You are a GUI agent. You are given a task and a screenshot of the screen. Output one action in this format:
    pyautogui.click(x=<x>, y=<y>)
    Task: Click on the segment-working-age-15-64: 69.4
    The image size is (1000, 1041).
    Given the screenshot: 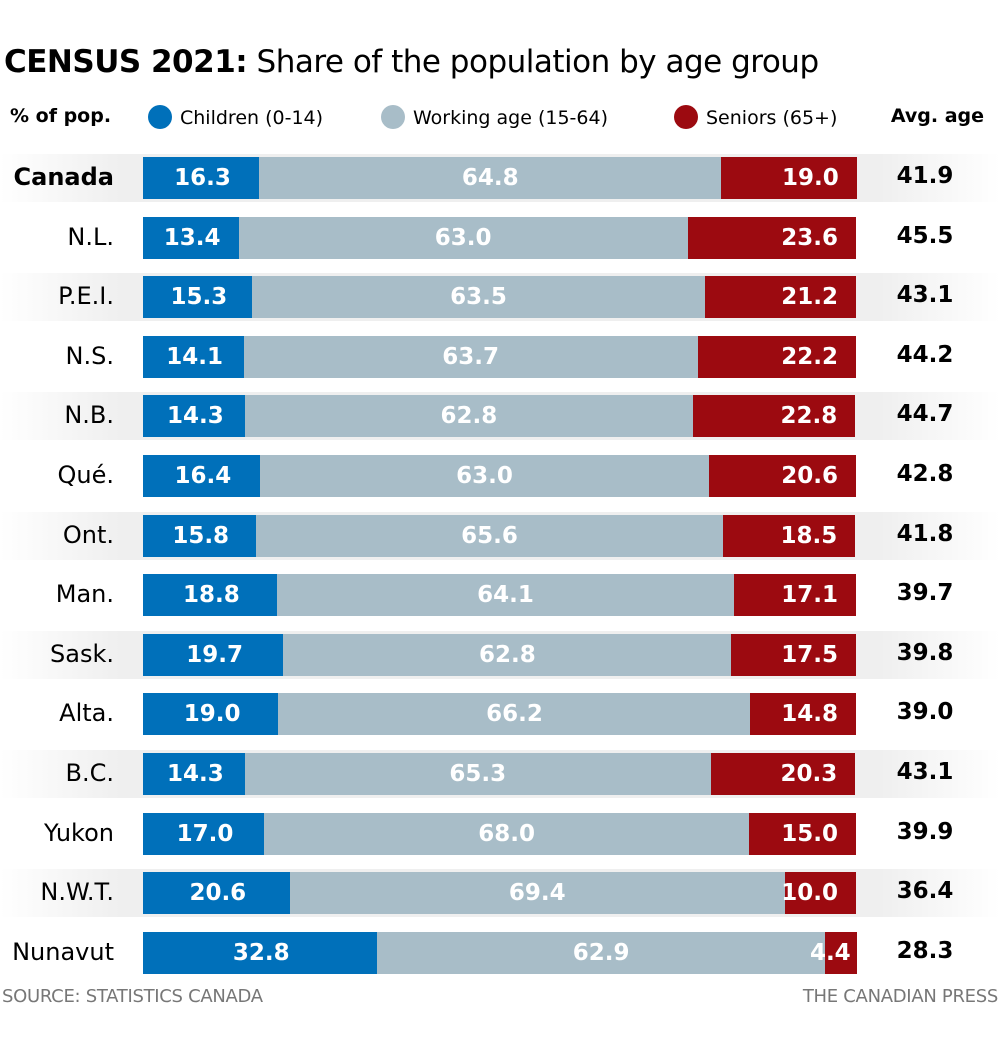 What is the action you would take?
    pyautogui.click(x=537, y=893)
    